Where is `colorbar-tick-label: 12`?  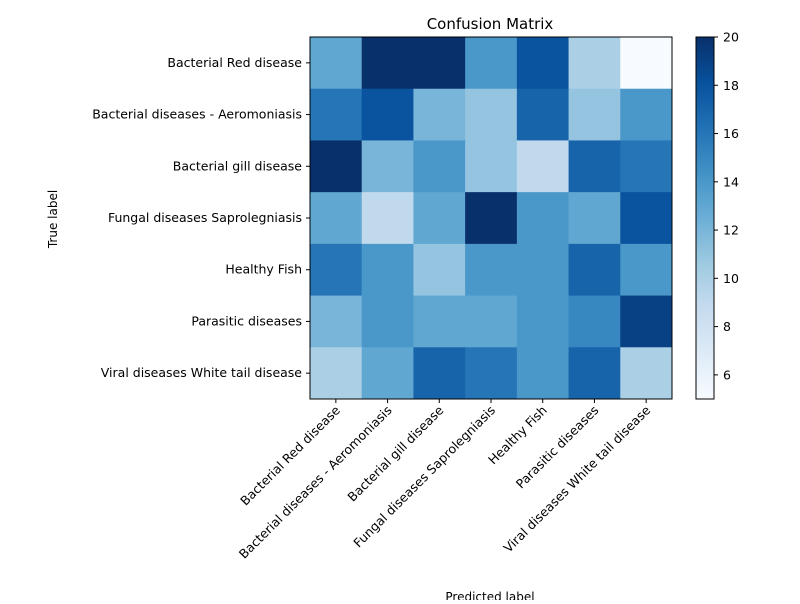
colorbar-tick-label: 12 is located at coordinates (731, 230).